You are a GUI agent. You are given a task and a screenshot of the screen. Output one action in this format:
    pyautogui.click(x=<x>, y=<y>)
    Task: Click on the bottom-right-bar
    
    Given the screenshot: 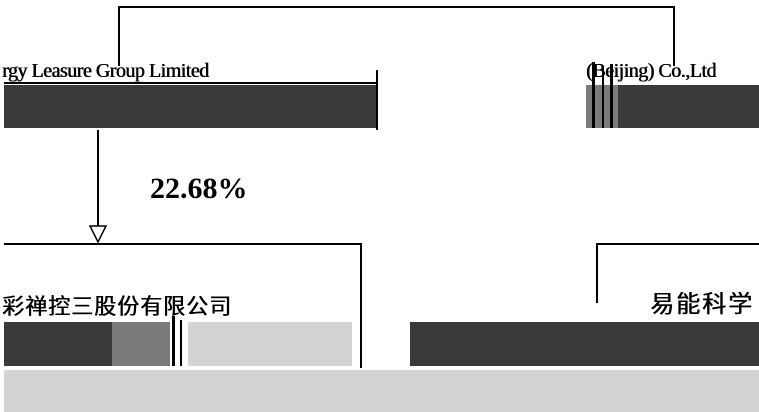 What is the action you would take?
    pyautogui.click(x=584, y=344)
    